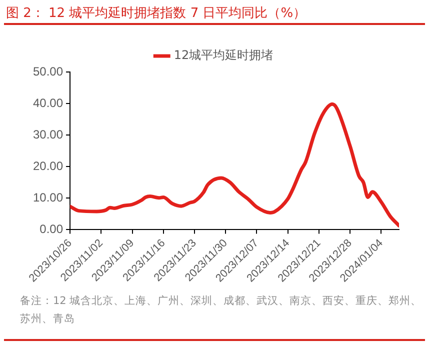 The width and height of the screenshot is (429, 346). Describe the element at coordinates (48, 103) in the screenshot. I see `y-tick-label: 40.00` at that location.